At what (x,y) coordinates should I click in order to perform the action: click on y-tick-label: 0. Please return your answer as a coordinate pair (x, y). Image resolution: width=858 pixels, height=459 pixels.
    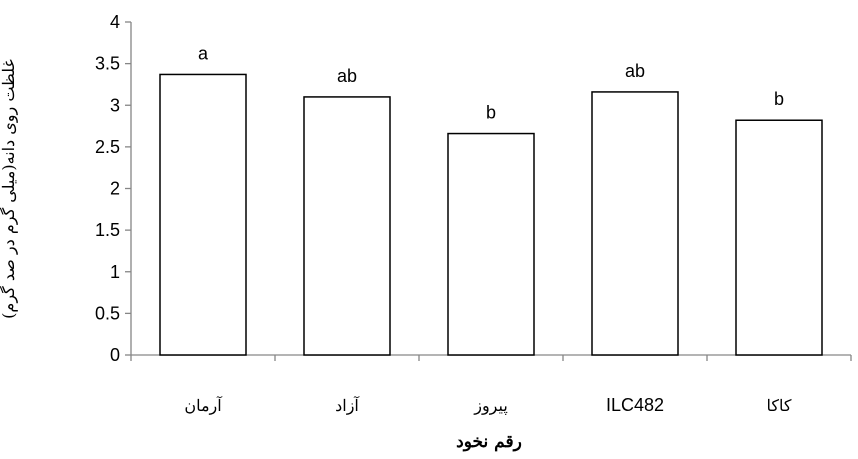
    Looking at the image, I should click on (115, 355).